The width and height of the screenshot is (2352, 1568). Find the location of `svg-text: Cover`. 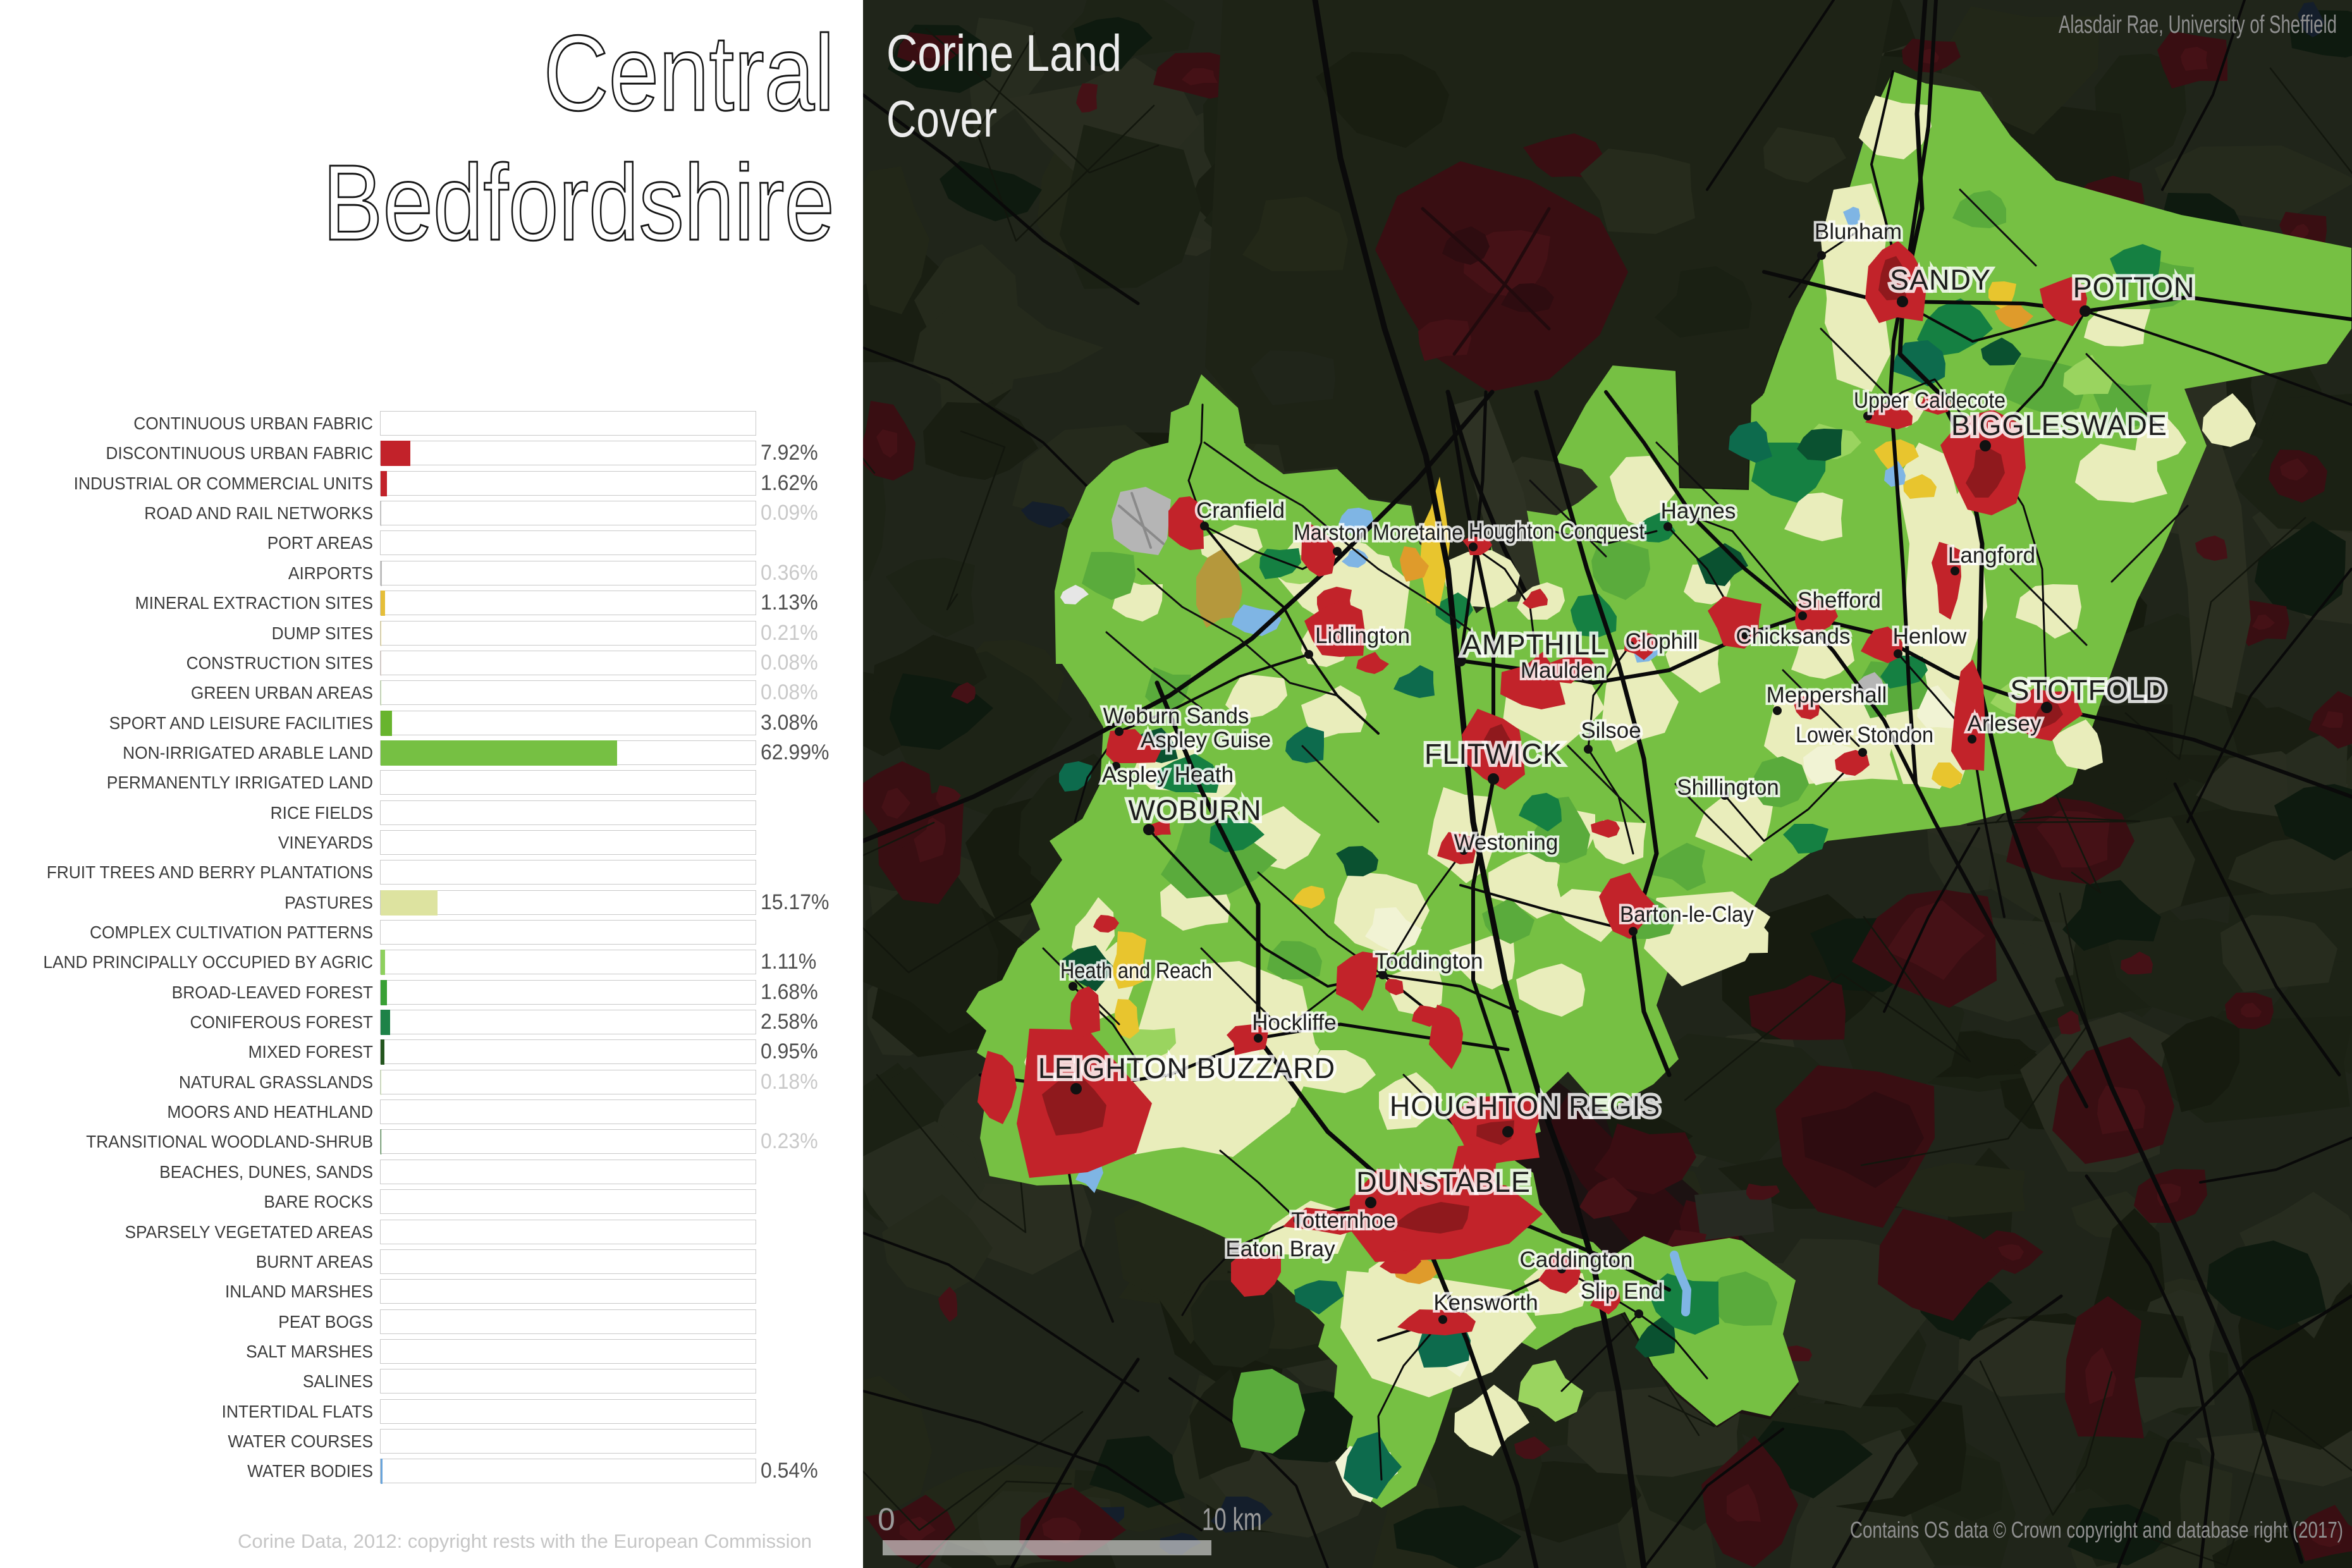

svg-text: Cover is located at coordinates (941, 119).